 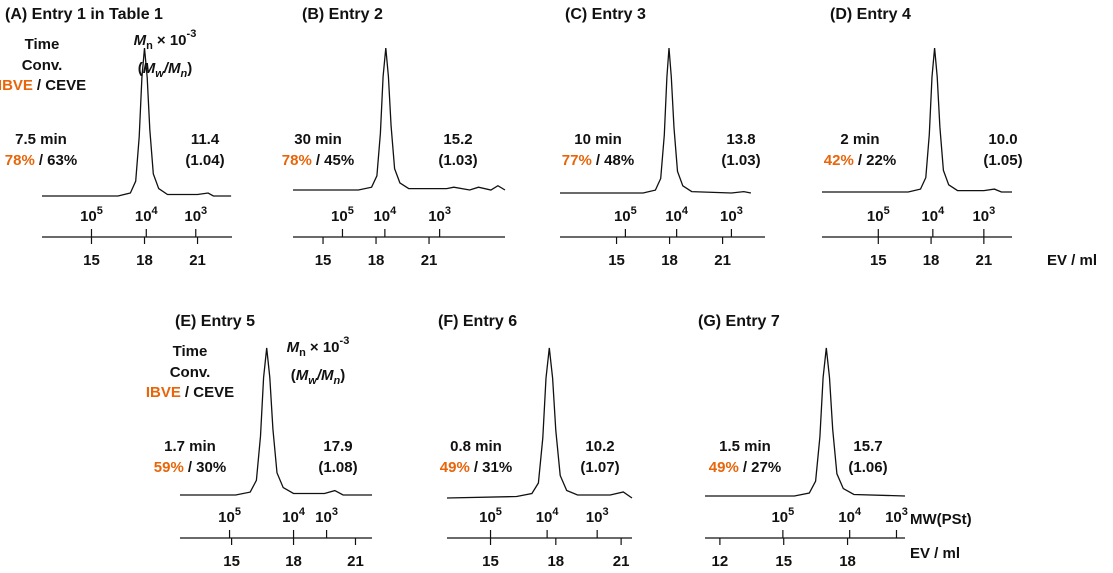 What do you see at coordinates (739, 321) in the screenshot?
I see `panel-title: (G) Entry 7` at bounding box center [739, 321].